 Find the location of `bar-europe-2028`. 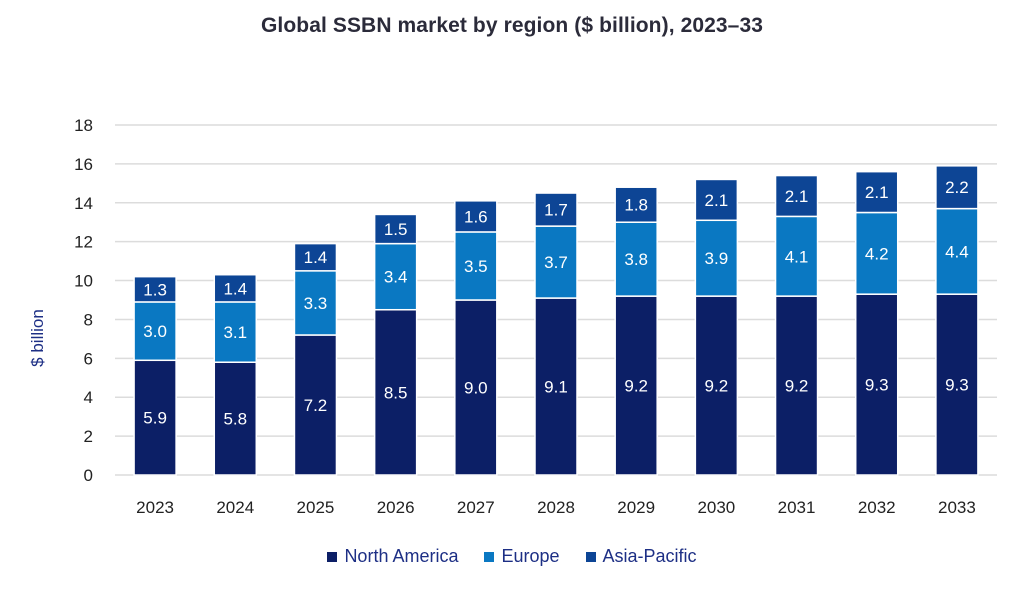

bar-europe-2028 is located at coordinates (556, 262).